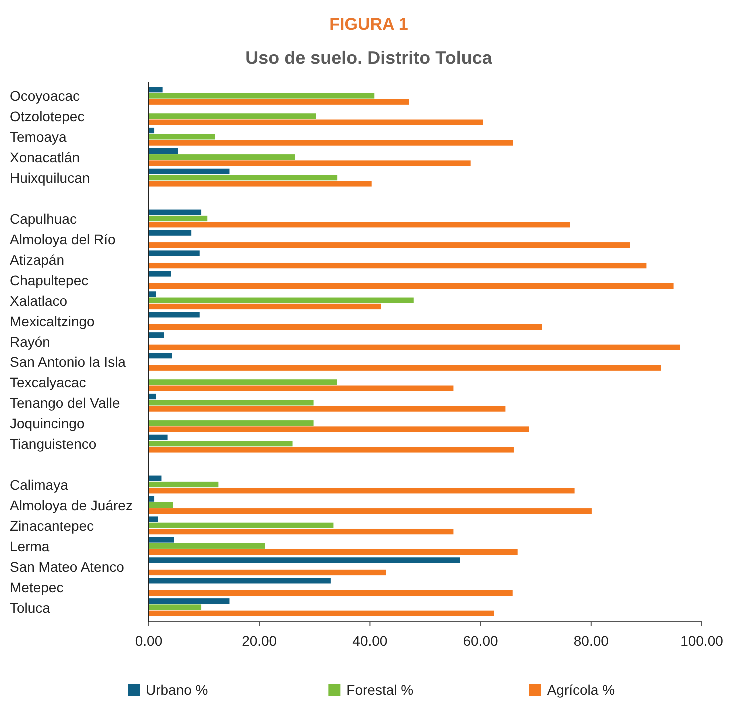  Describe the element at coordinates (149, 641) in the screenshot. I see `x-tick-label: 0.00` at that location.